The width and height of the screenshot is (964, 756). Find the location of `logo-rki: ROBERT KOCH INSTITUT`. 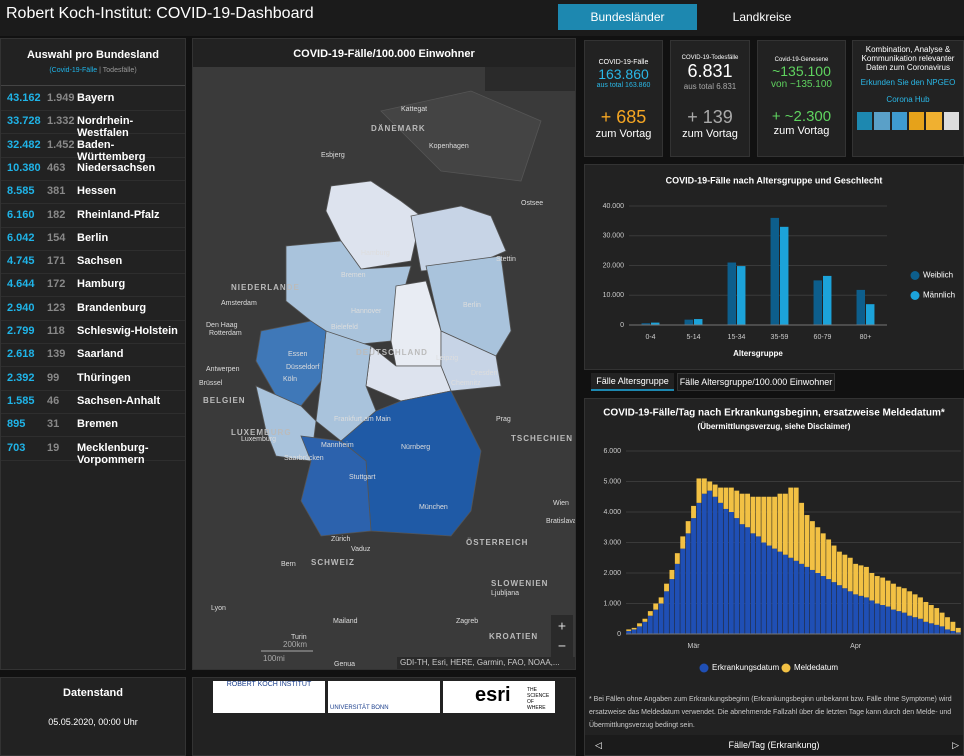

logo-rki: ROBERT KOCH INSTITUT is located at coordinates (269, 697).